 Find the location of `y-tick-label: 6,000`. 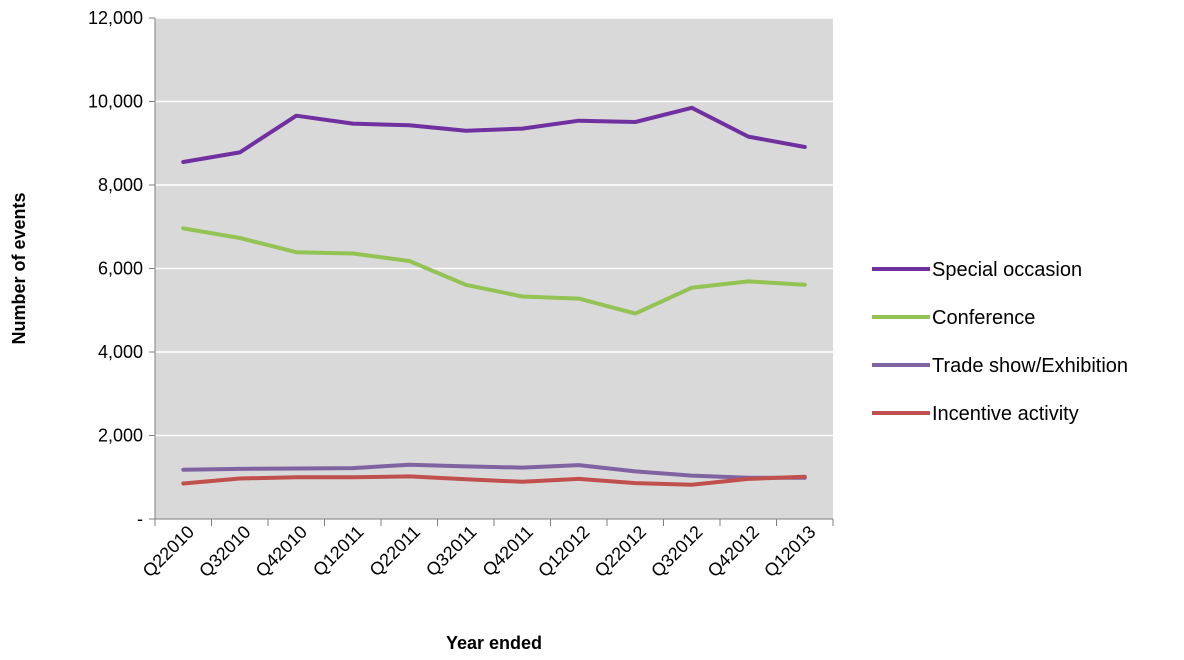

y-tick-label: 6,000 is located at coordinates (120, 269).